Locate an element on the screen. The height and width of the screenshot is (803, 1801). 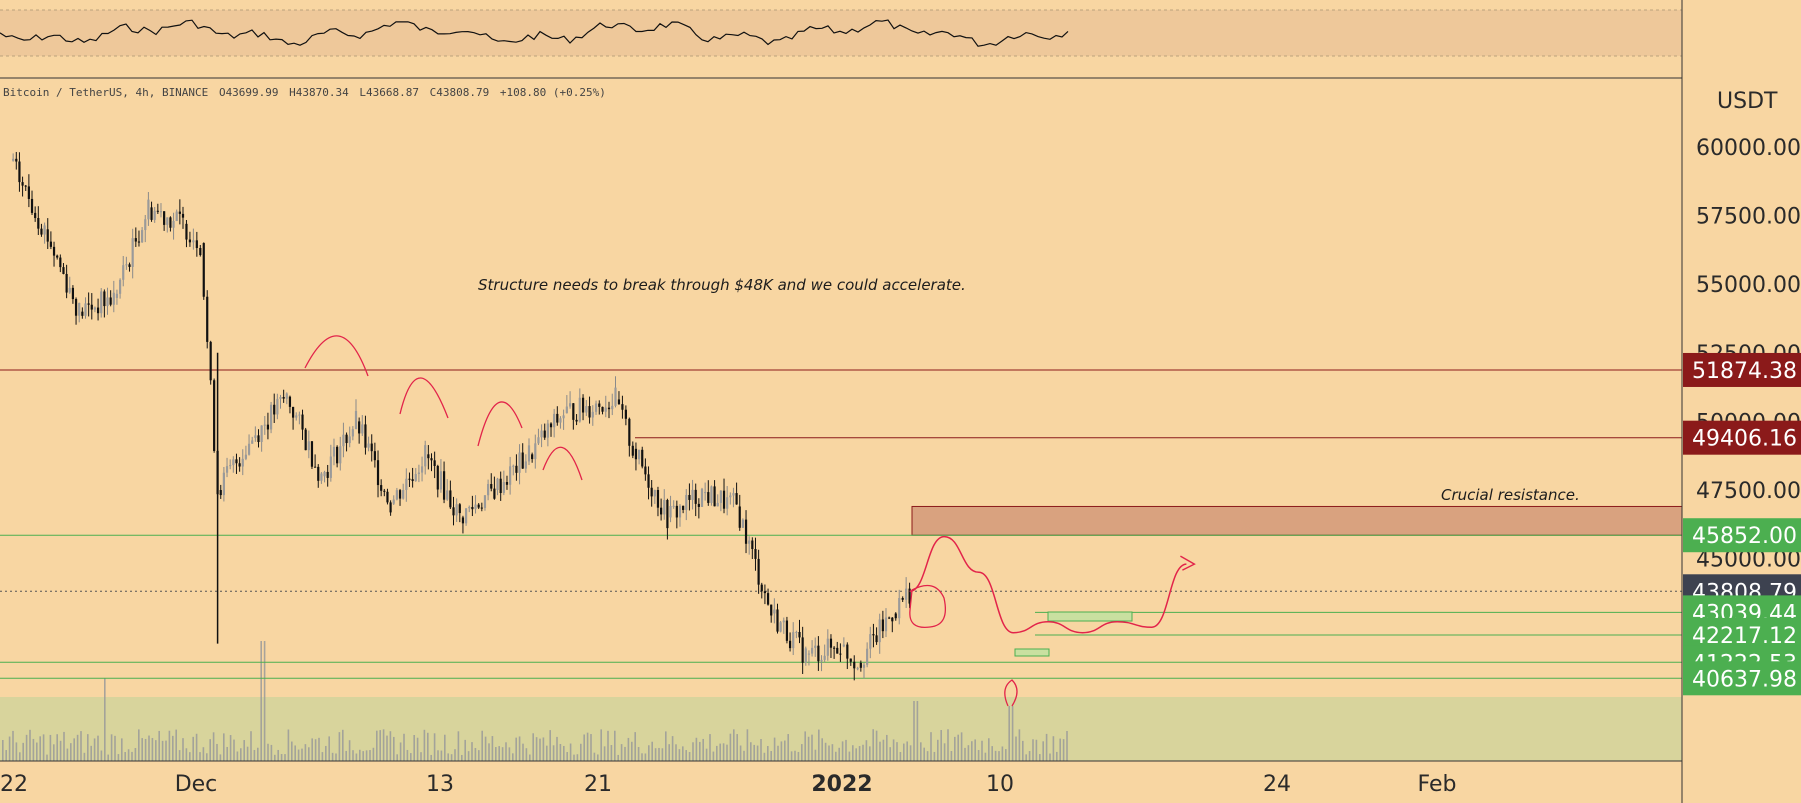
legend-close-label: C is located at coordinates (433, 92).